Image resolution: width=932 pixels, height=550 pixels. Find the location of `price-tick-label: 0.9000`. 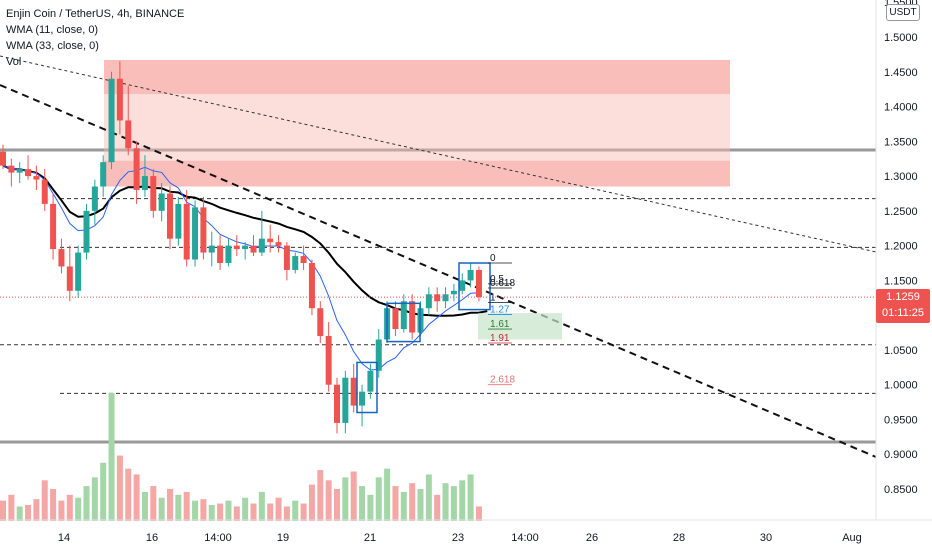

price-tick-label: 0.9000 is located at coordinates (901, 455).